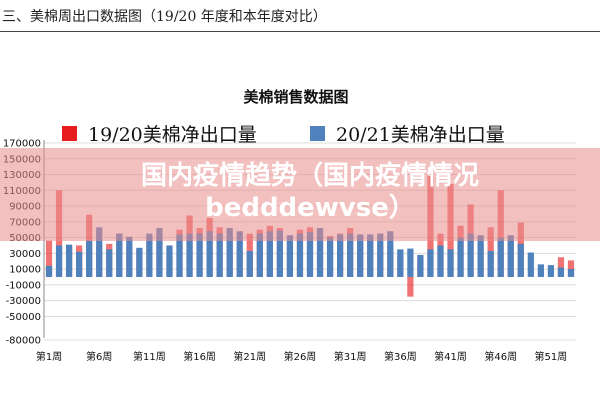  Describe the element at coordinates (400, 356) in the screenshot. I see `x-tick-label: 第36周` at that location.